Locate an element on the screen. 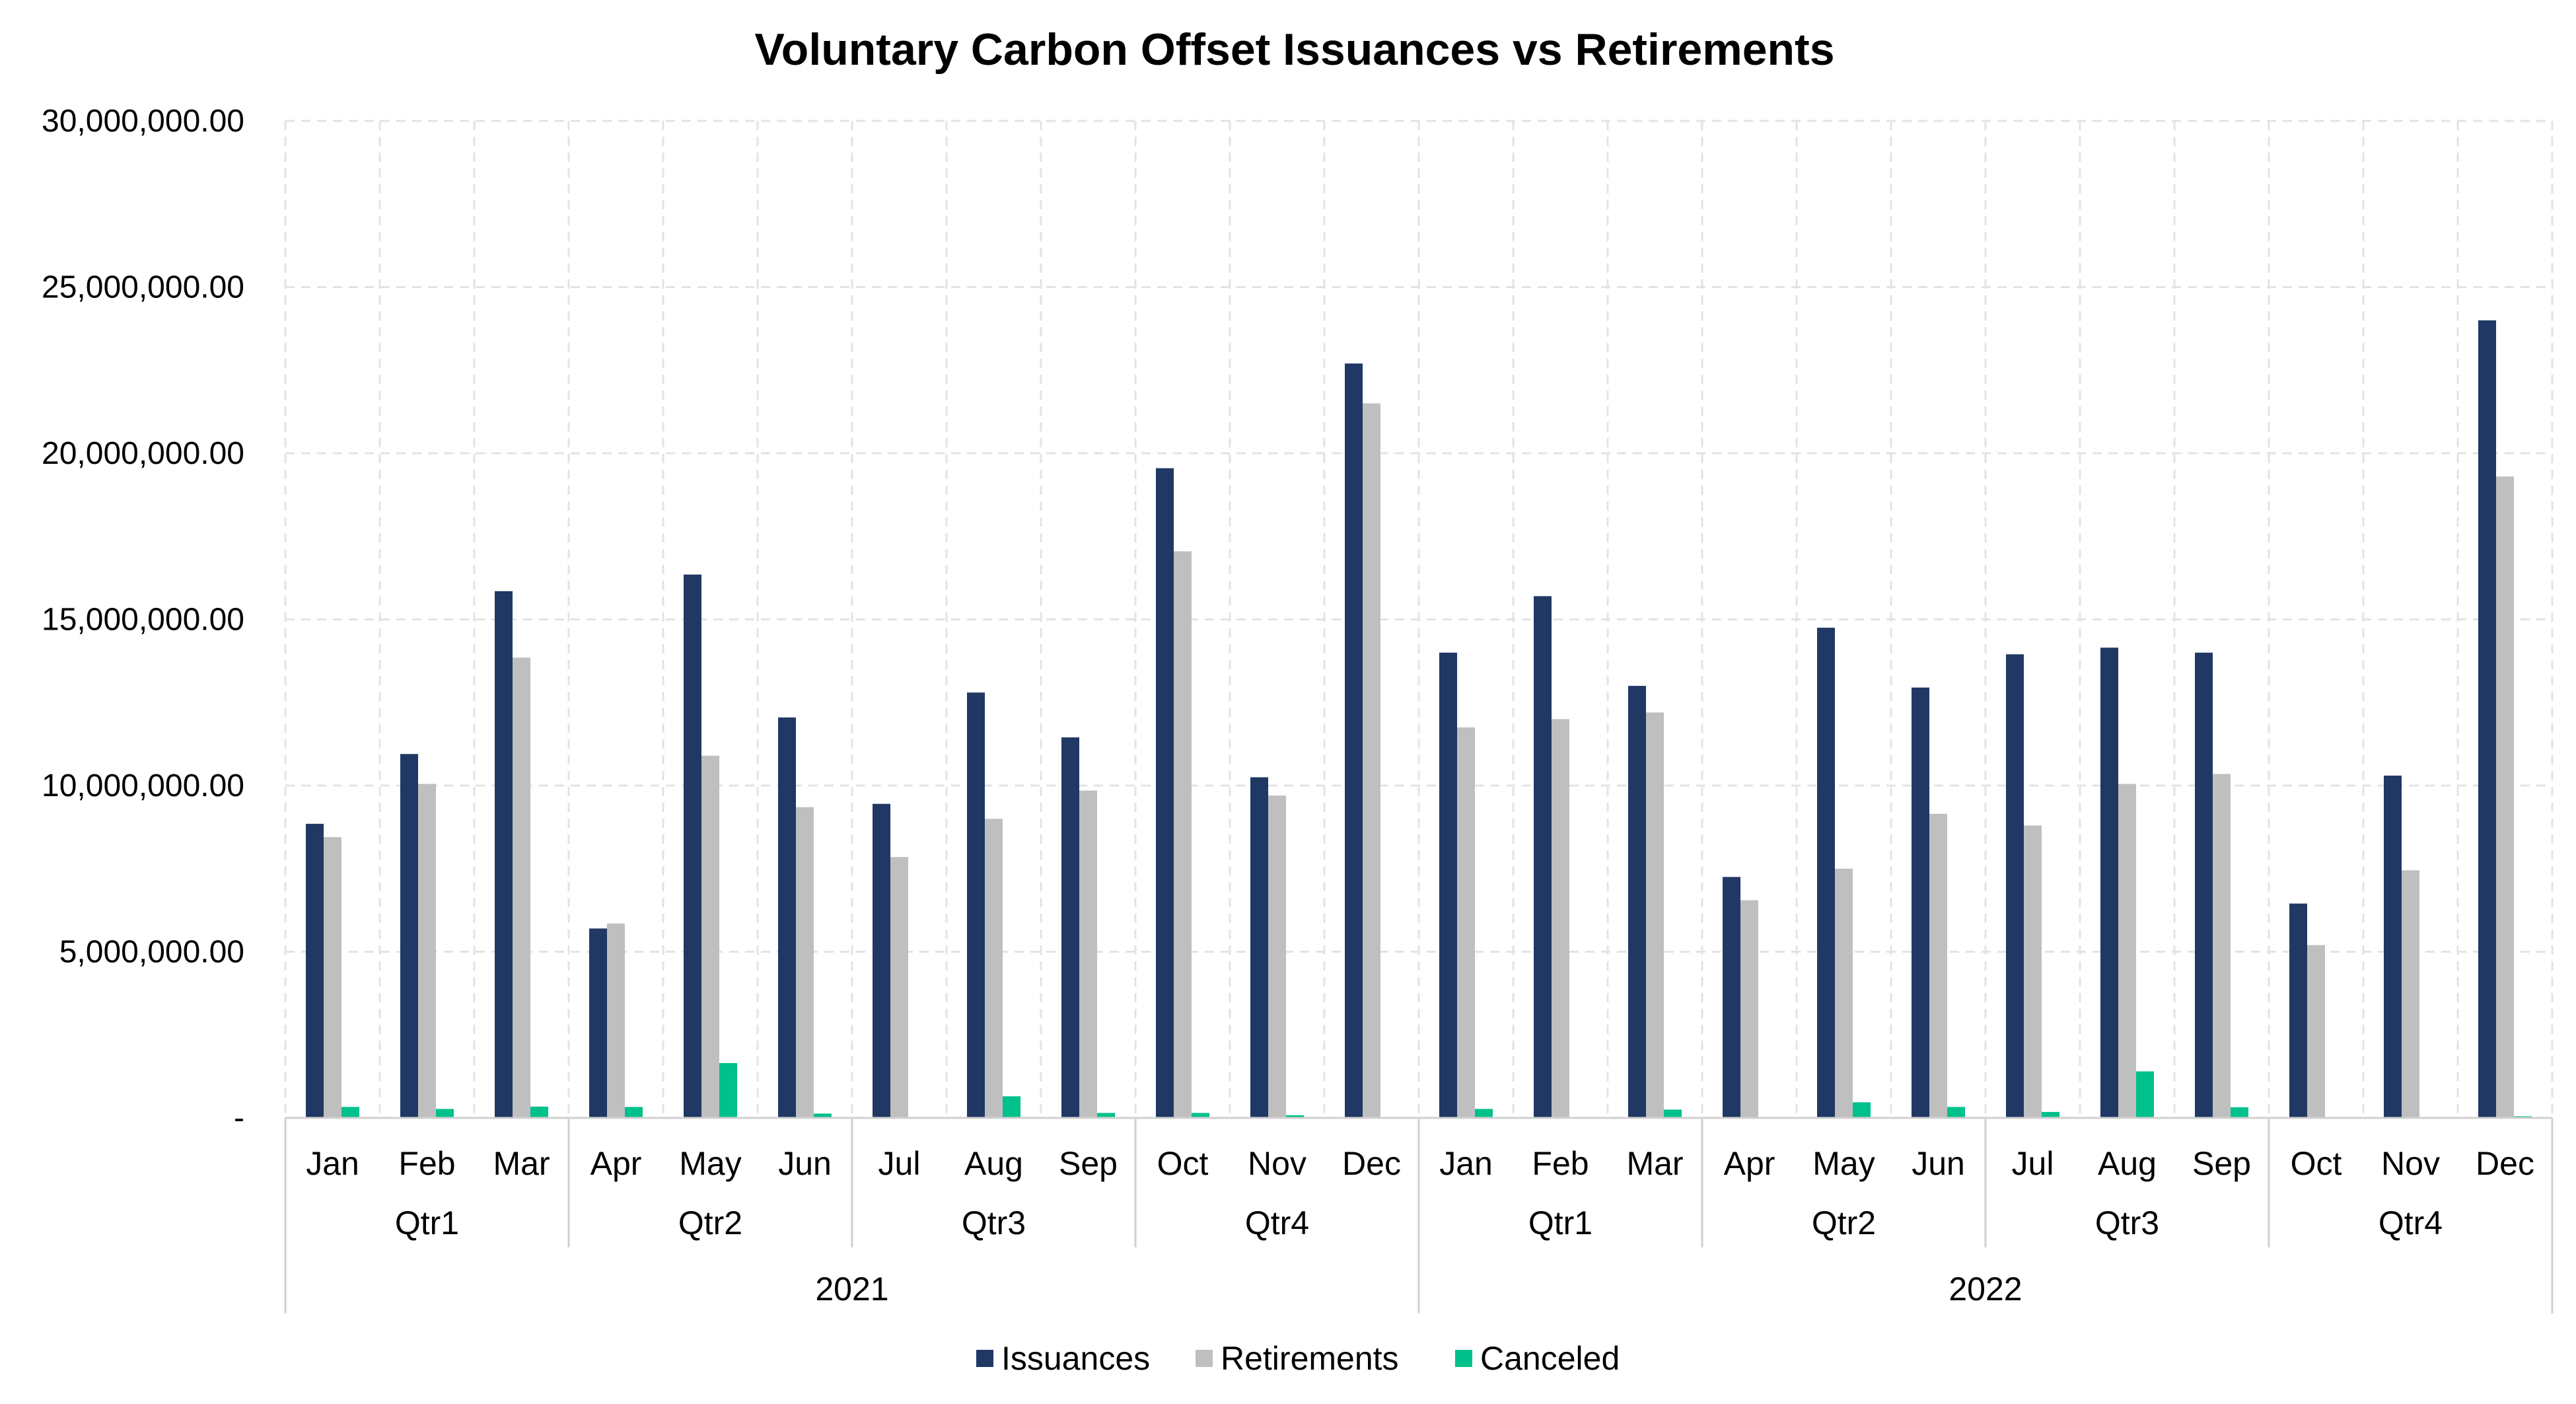  y-tick-label: 30,000,000.00 is located at coordinates (143, 121).